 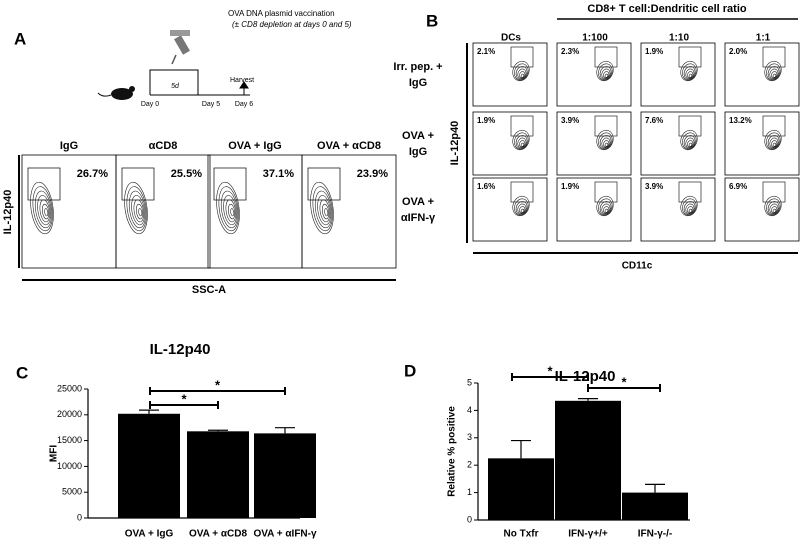 What do you see at coordinates (79, 517) in the screenshot?
I see `y-tick-label: 0` at bounding box center [79, 517].